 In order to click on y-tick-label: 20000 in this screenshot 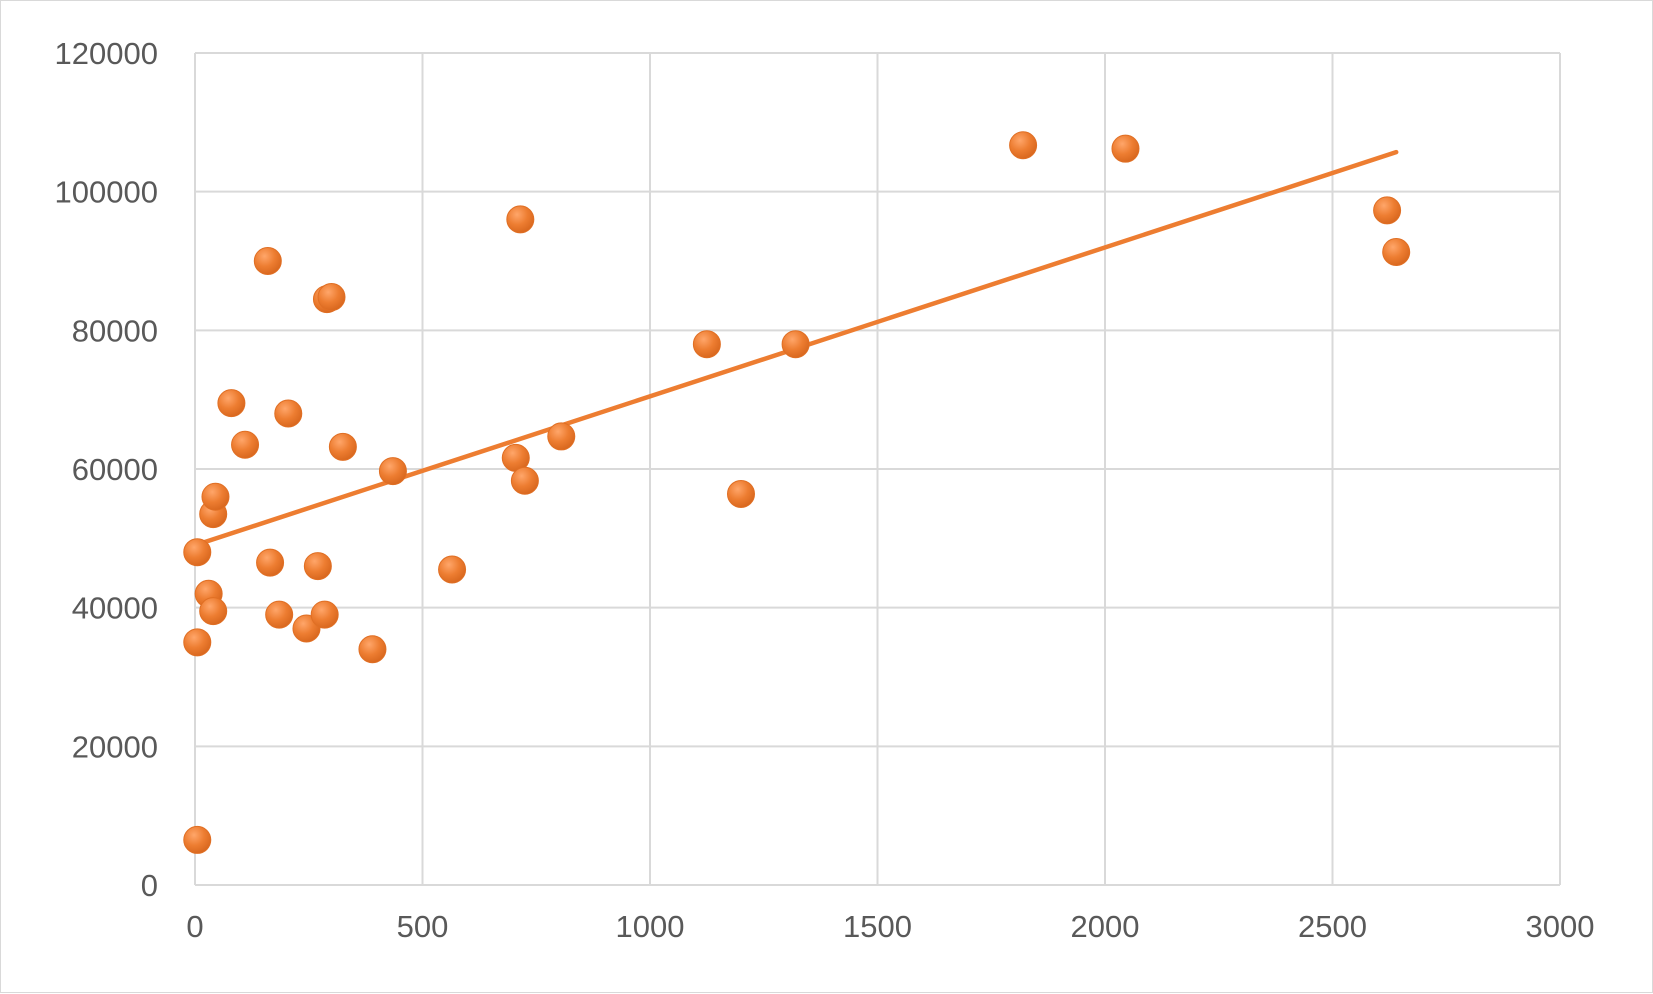, I will do `click(115, 746)`.